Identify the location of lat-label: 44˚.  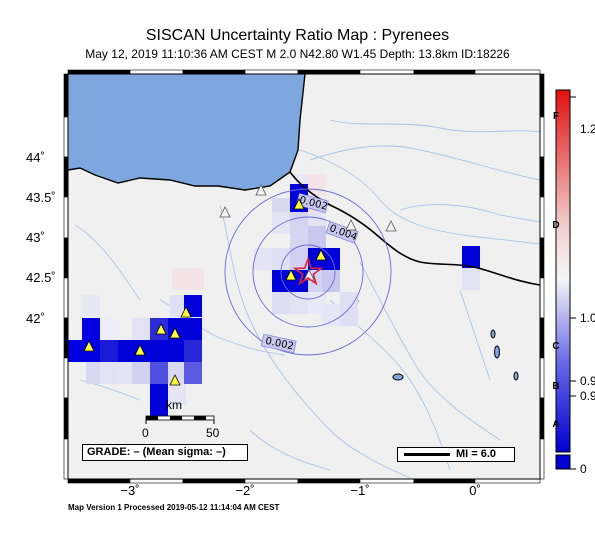
(35, 157).